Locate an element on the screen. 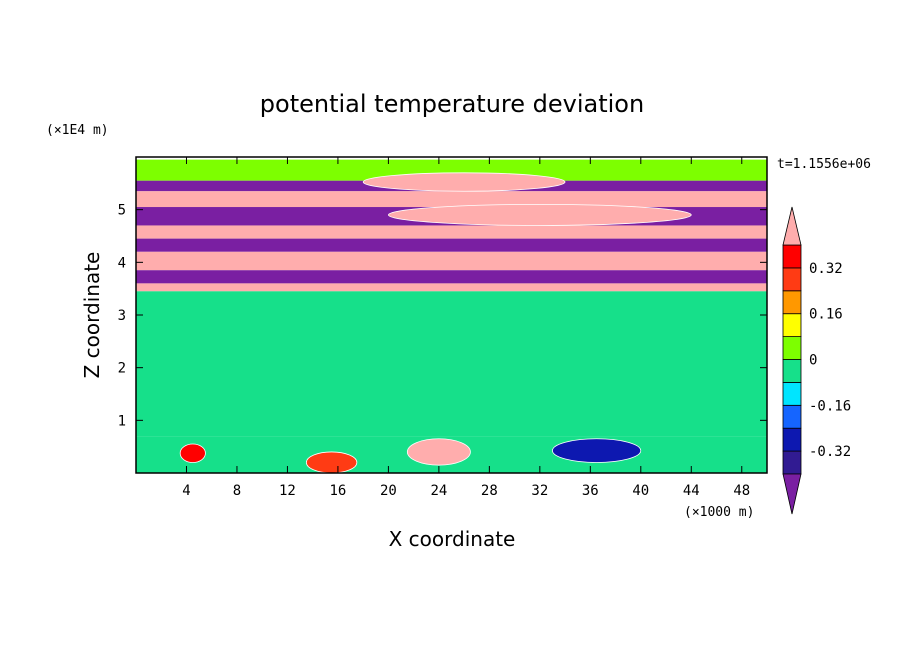  y-tick-label: 4 is located at coordinates (122, 263).